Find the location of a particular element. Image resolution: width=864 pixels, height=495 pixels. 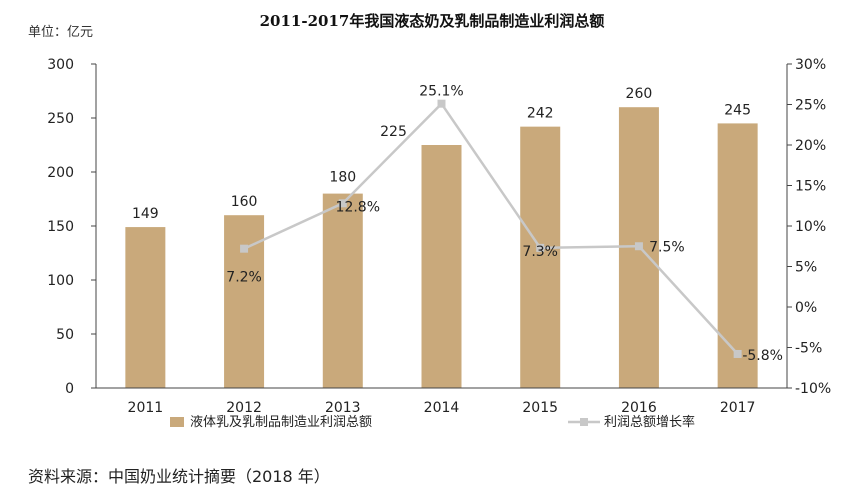

bar-value-label: 160 is located at coordinates (244, 202).